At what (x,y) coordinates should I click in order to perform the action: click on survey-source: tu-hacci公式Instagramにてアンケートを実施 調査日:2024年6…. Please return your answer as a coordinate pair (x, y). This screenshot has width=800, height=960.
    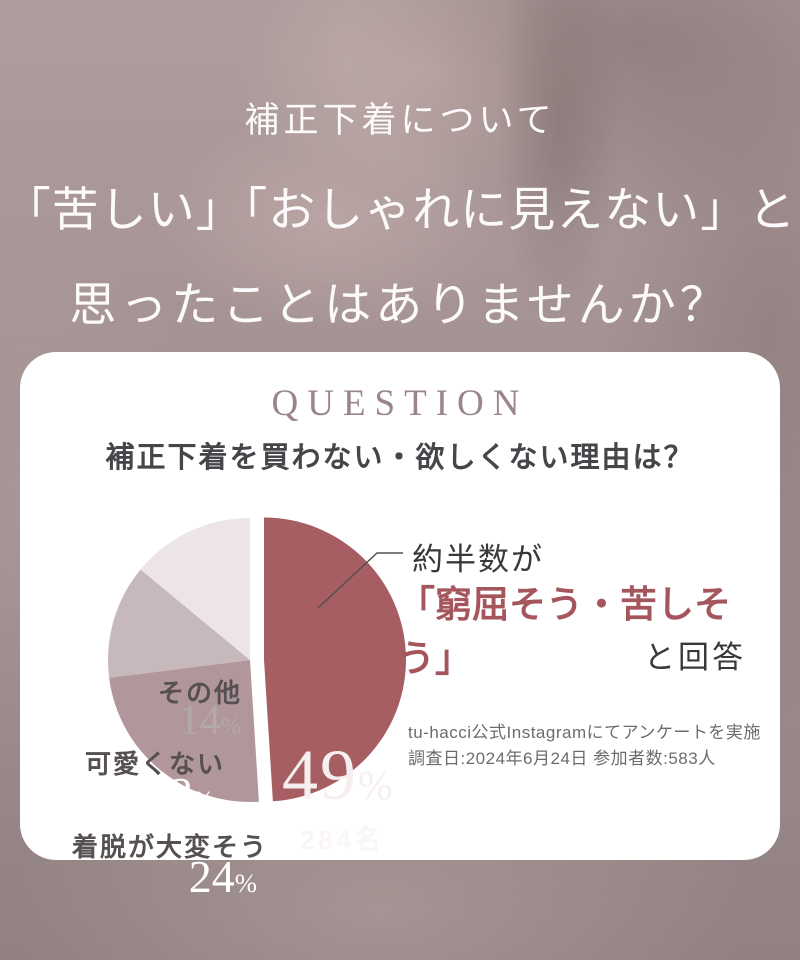
    Looking at the image, I should click on (584, 746).